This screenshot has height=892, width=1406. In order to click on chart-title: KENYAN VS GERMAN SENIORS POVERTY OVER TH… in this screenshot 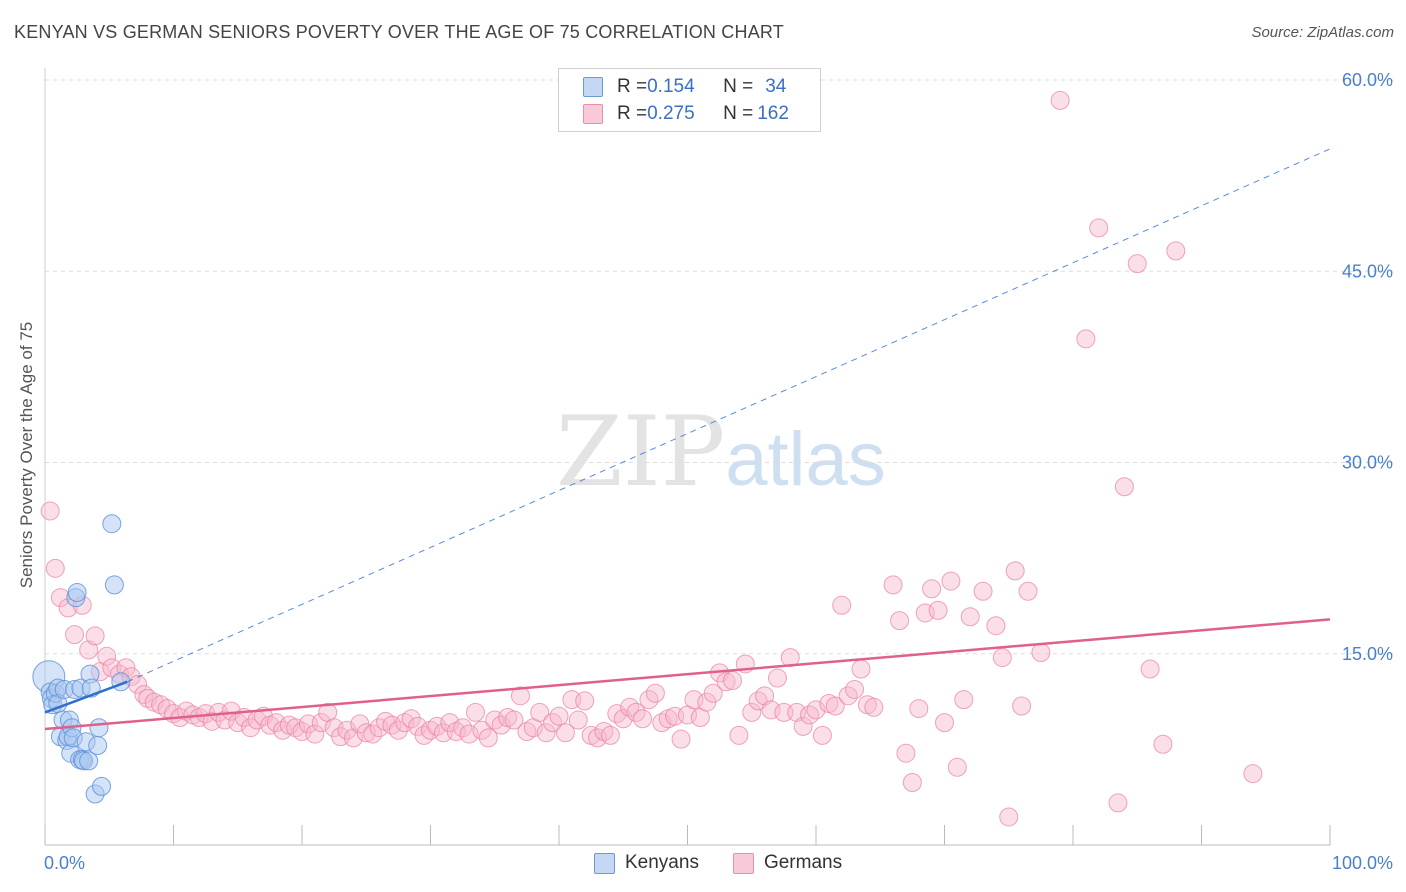, I will do `click(399, 32)`.